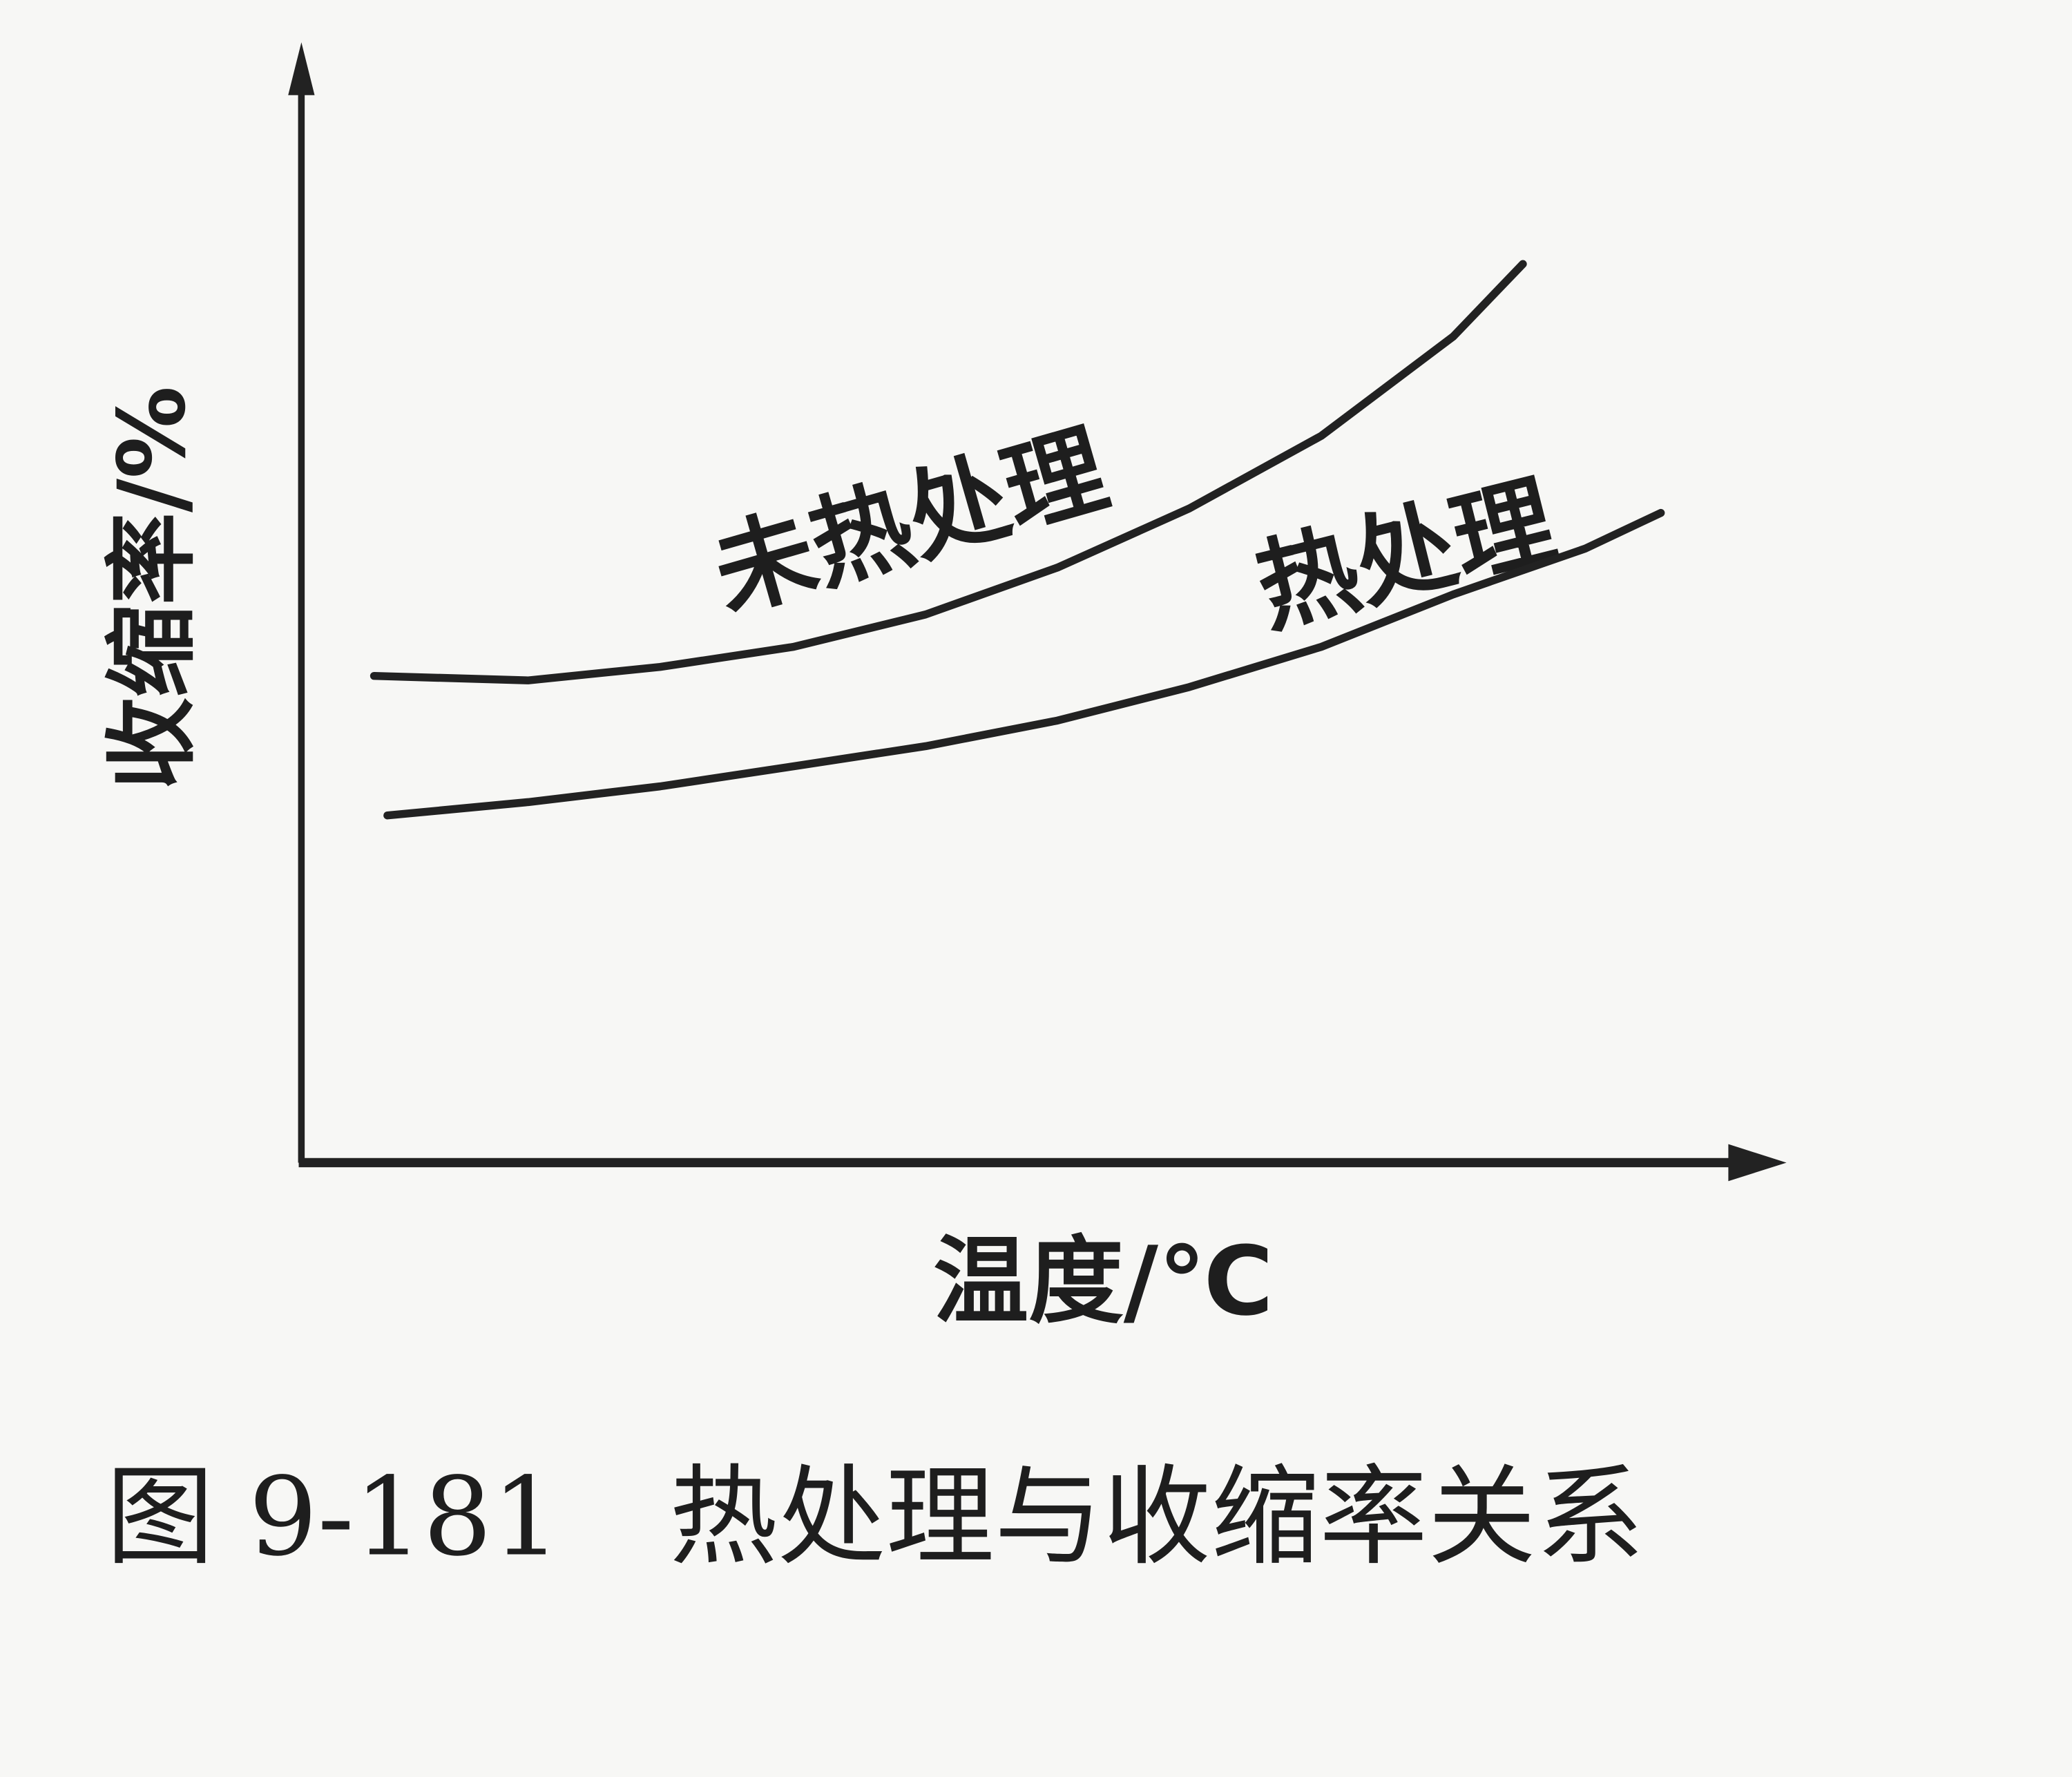 This screenshot has height=1777, width=2072. Describe the element at coordinates (152, 588) in the screenshot. I see `y-axis-label: 收缩率/%` at that location.